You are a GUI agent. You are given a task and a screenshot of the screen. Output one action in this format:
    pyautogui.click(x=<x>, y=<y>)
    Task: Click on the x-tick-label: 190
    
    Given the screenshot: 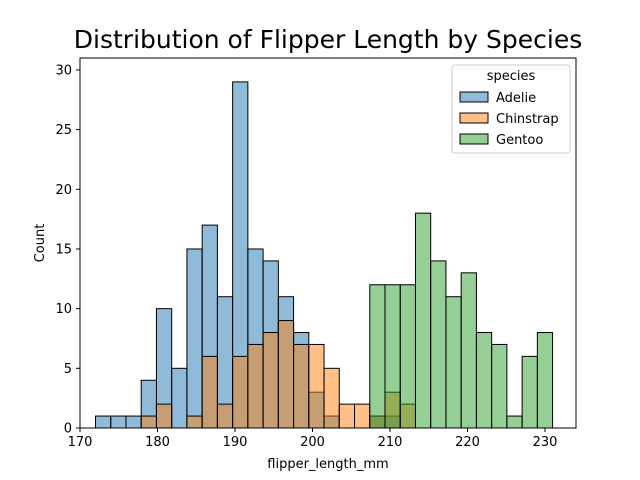 What is the action you would take?
    pyautogui.click(x=235, y=442)
    